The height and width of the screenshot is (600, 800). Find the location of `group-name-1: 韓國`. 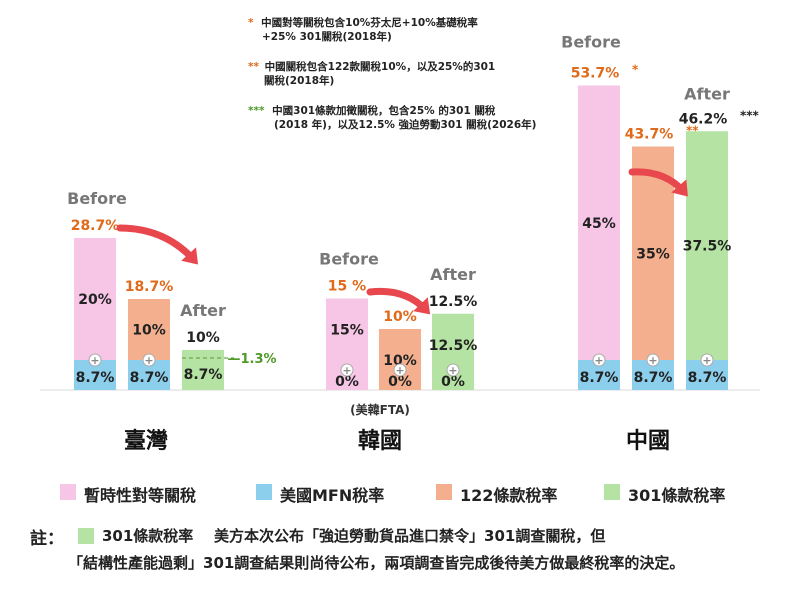

group-name-1: 韓國 is located at coordinates (380, 441).